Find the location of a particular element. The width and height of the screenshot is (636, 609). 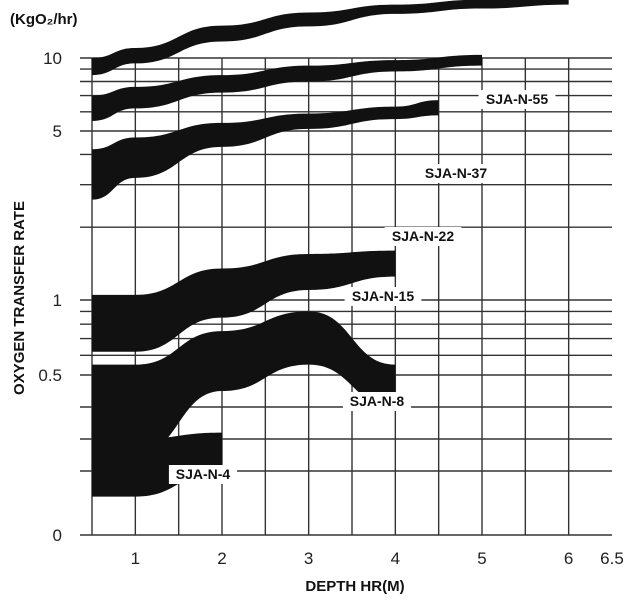

series-label-sja-n-4: SJA-N-4 is located at coordinates (203, 474).